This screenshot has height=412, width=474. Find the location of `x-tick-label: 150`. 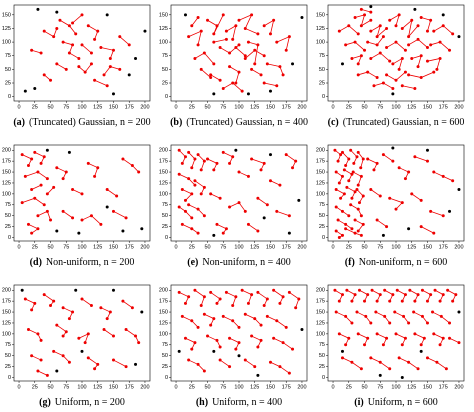

x-tick-label: 150 is located at coordinates (427, 387).